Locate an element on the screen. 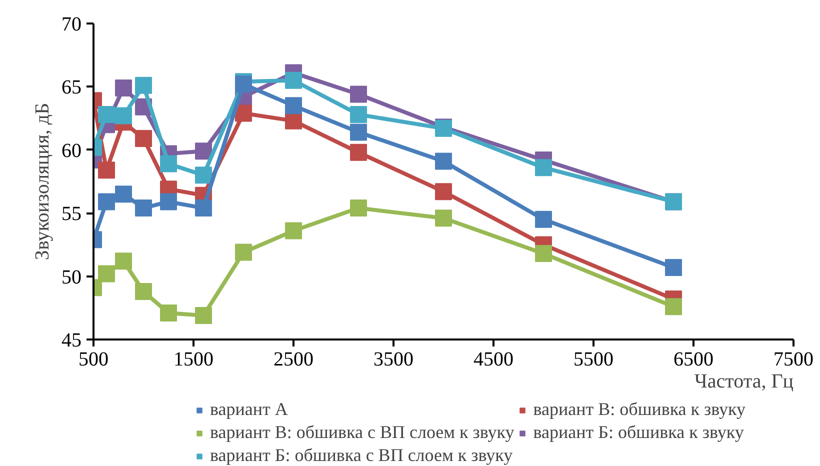  x-tick-label: 5500 is located at coordinates (594, 359).